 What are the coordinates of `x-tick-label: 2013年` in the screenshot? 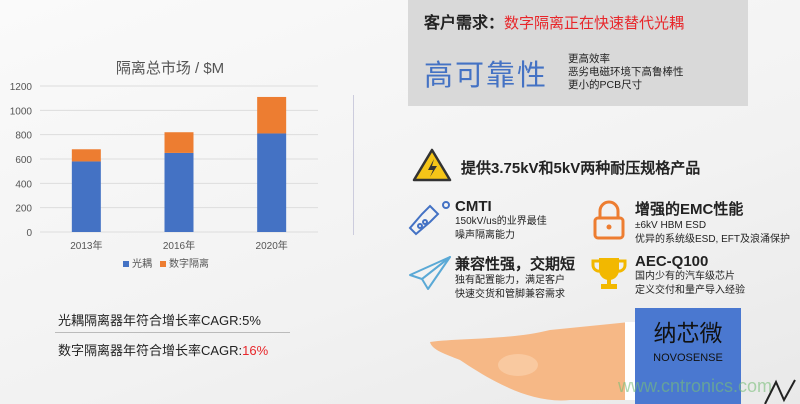 It's located at (86, 245).